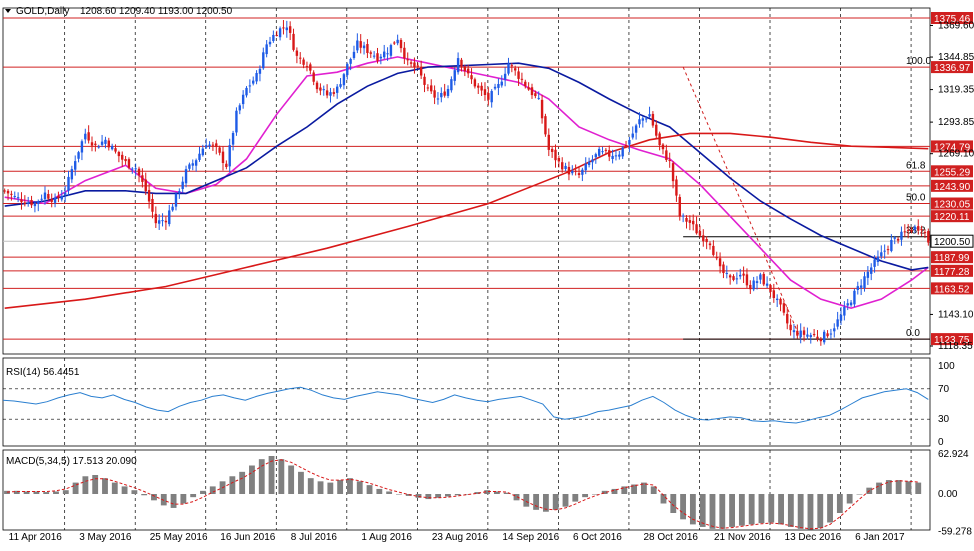  Describe the element at coordinates (465, 405) in the screenshot. I see `rsi-line` at that location.